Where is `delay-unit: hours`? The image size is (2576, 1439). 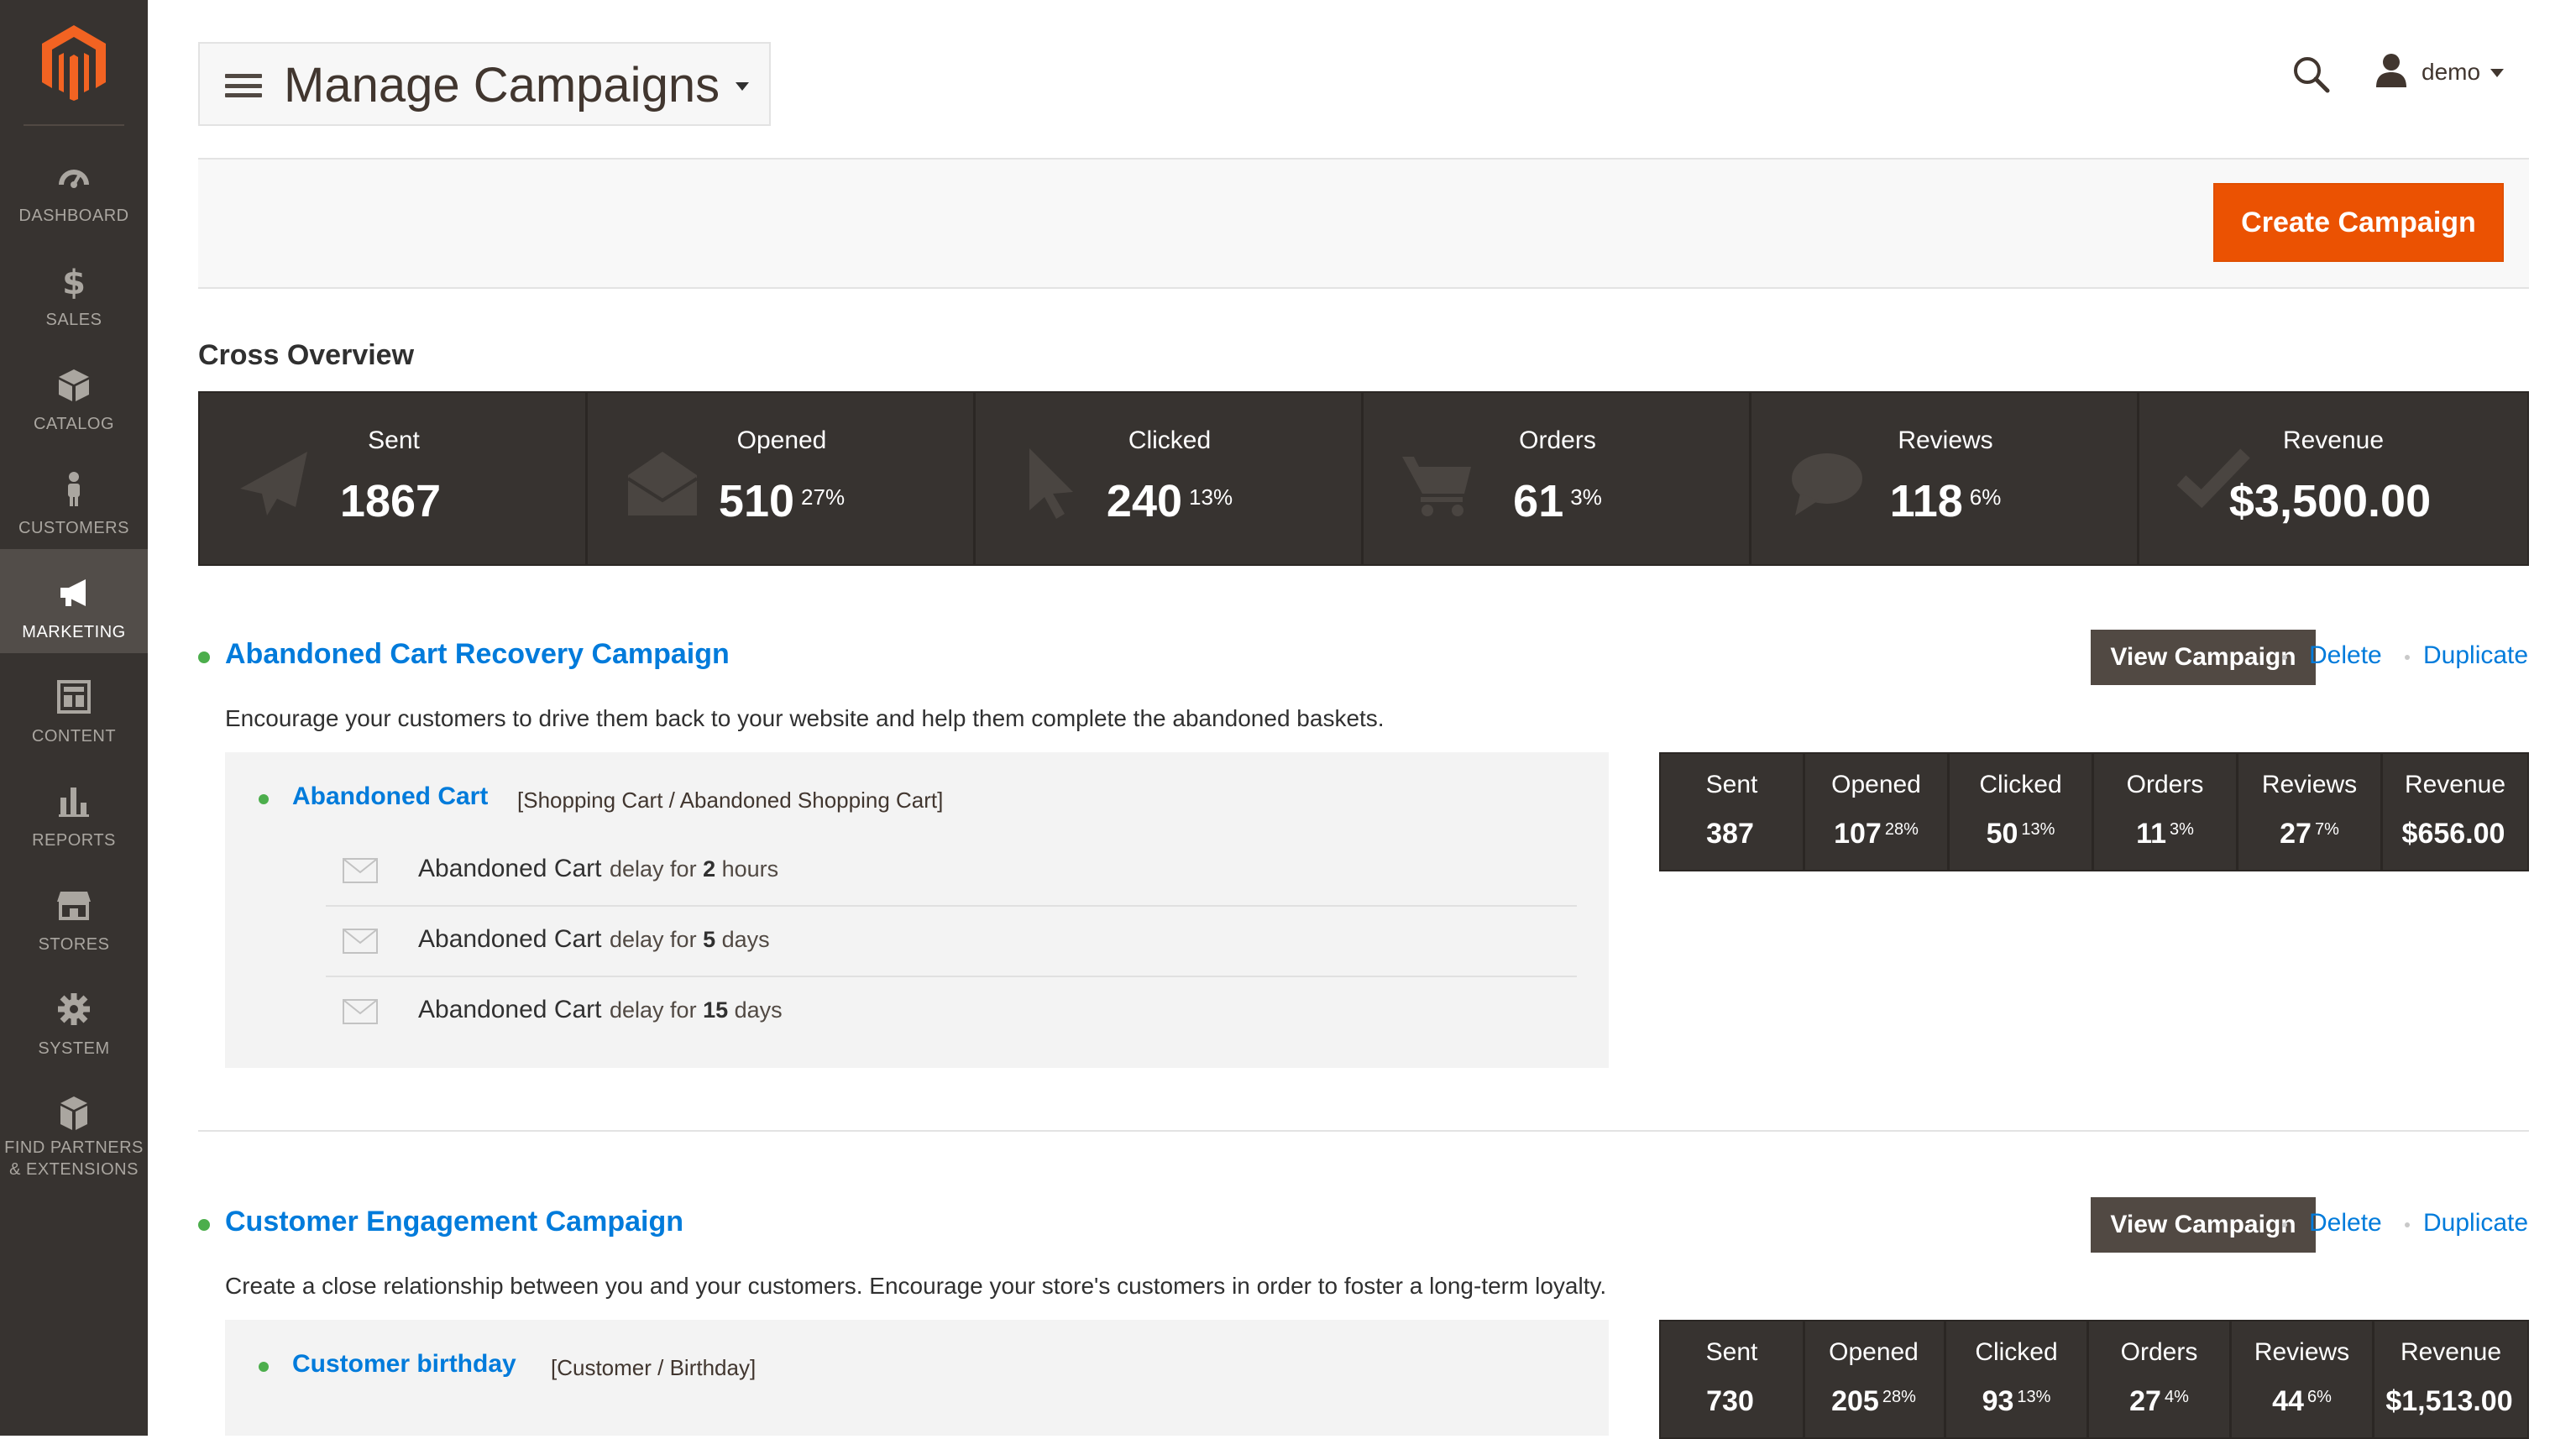 delay-unit: hours is located at coordinates (750, 869).